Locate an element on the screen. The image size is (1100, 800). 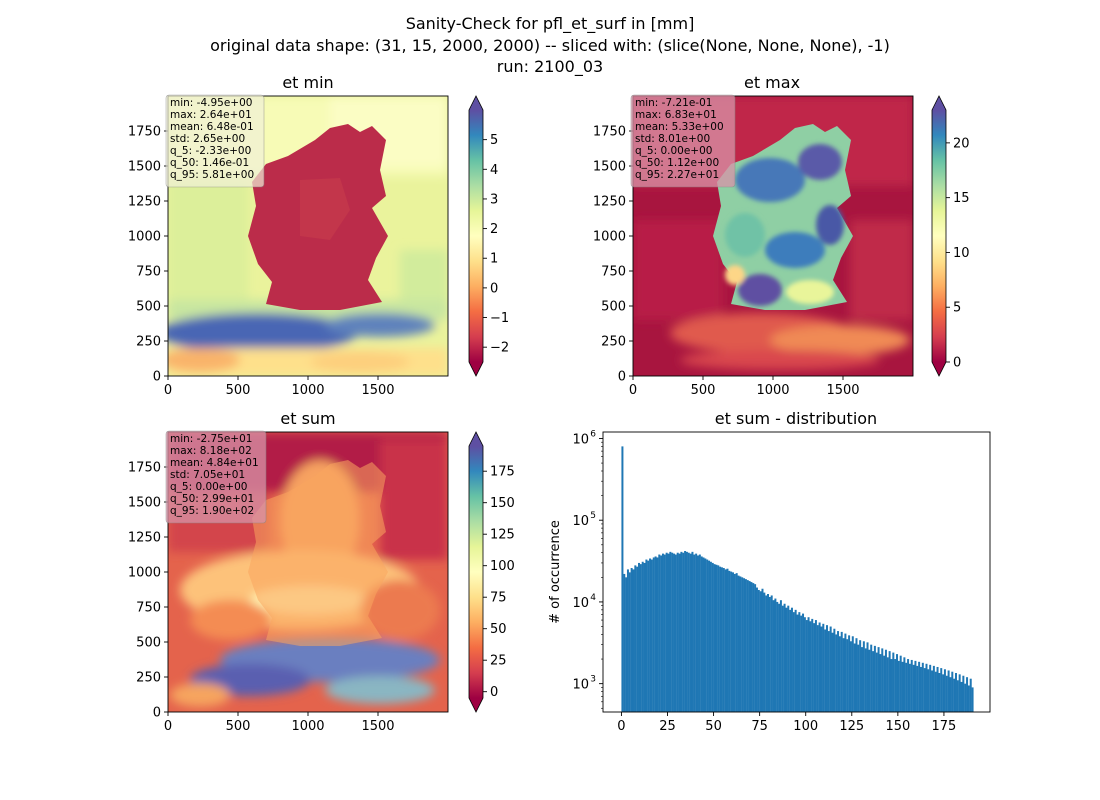
stat-q50: q_50: 2.99e+01 is located at coordinates (212, 499).